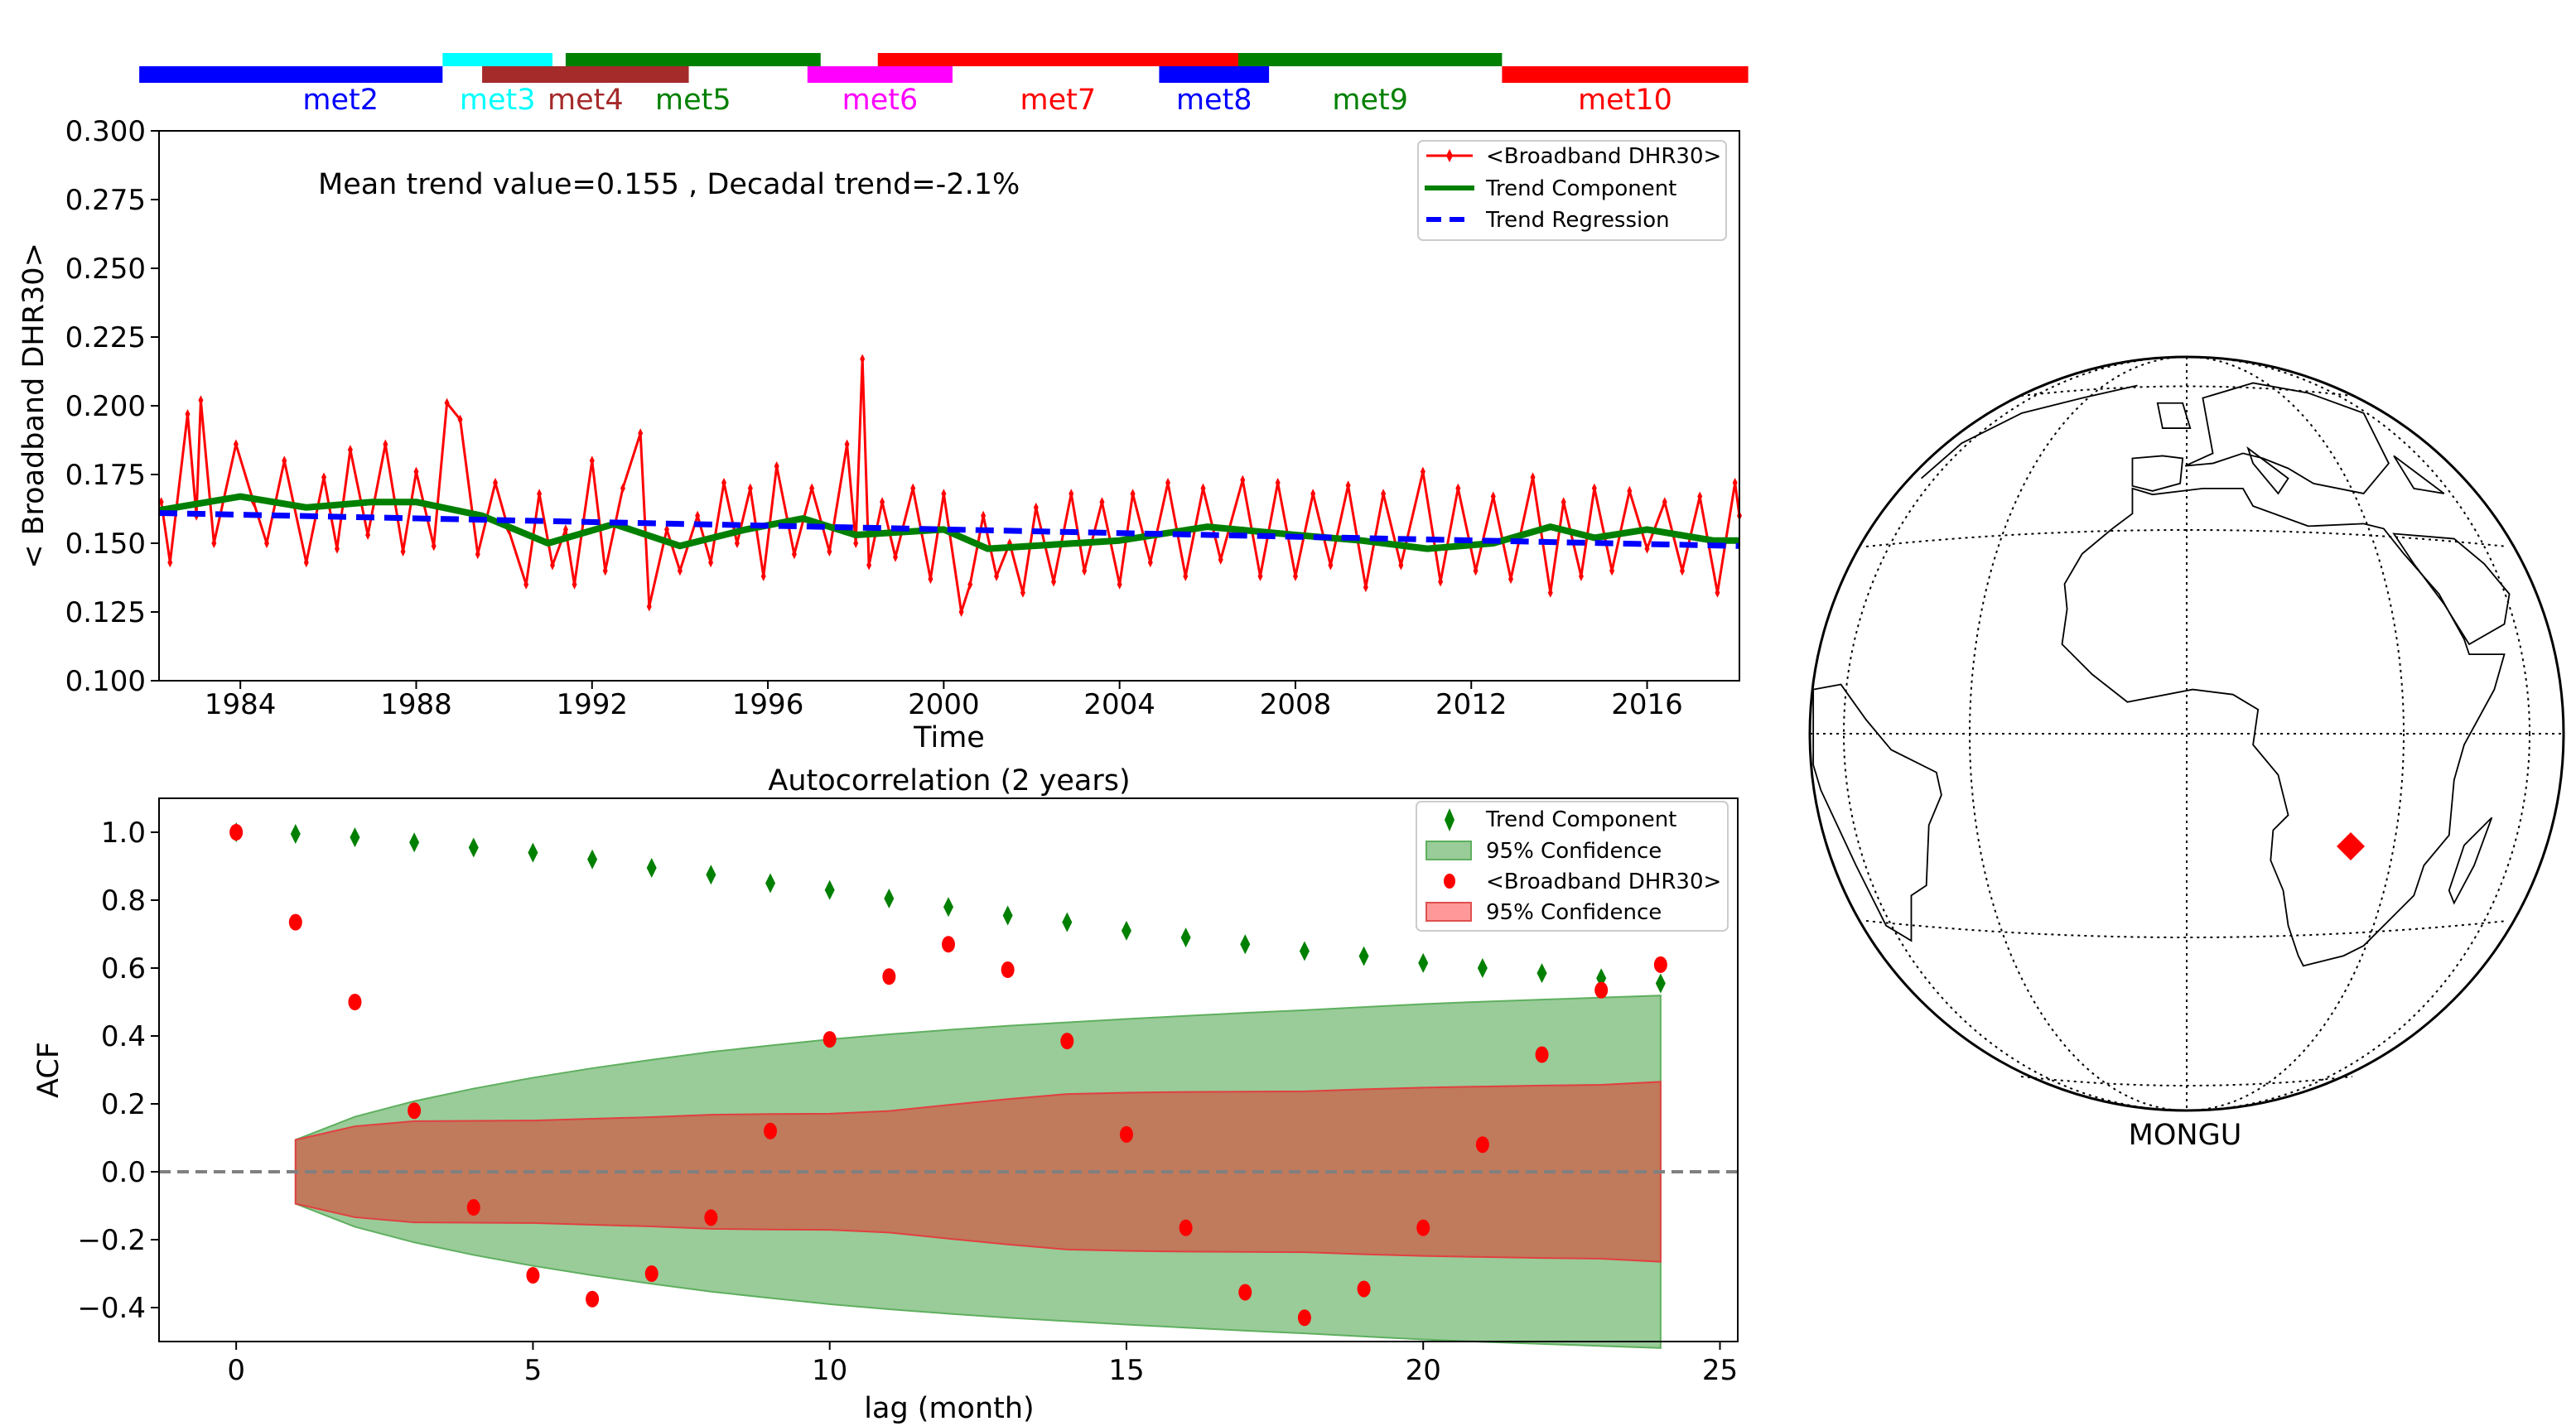 Image resolution: width=2576 pixels, height=1426 pixels. I want to click on y-tick-label: 0.275, so click(106, 200).